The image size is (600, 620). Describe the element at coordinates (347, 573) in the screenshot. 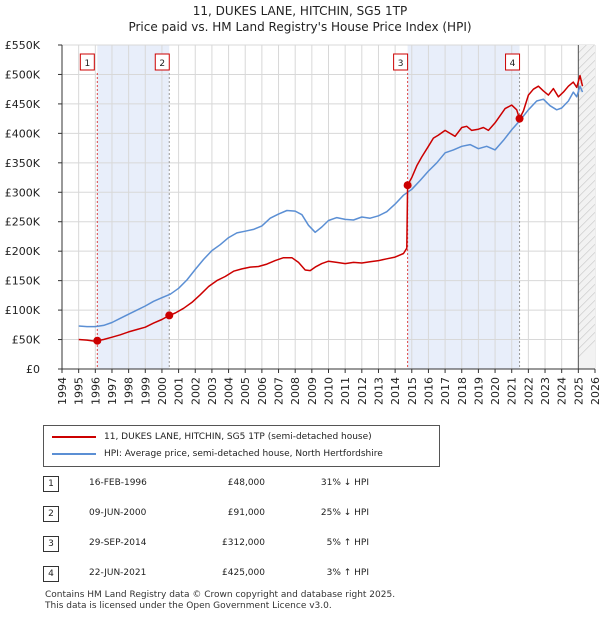

I see `transaction-hpi: 3% ↑ HPI` at that location.